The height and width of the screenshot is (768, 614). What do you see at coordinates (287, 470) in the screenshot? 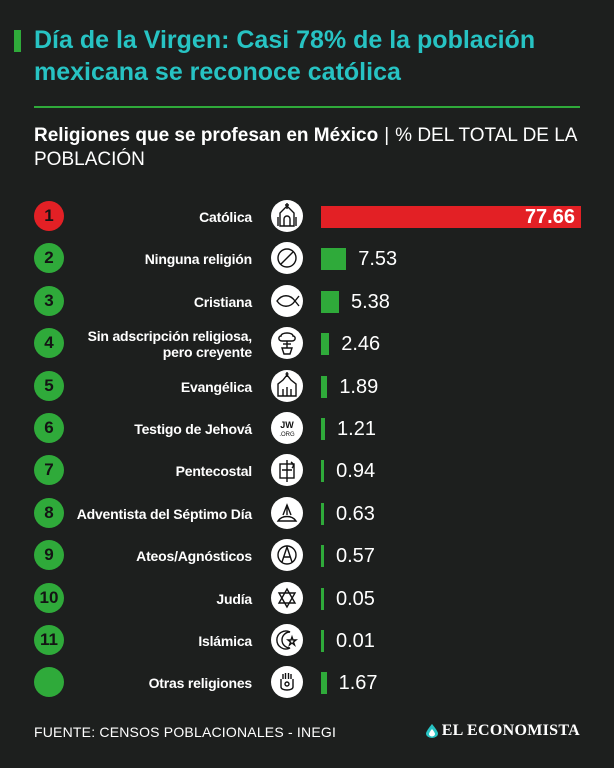
I see `pentecostal-icon` at bounding box center [287, 470].